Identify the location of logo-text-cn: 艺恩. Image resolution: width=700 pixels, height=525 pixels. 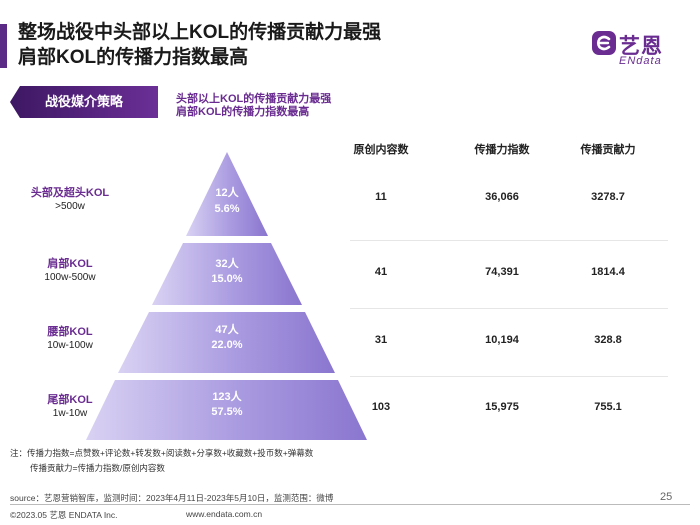
(641, 46).